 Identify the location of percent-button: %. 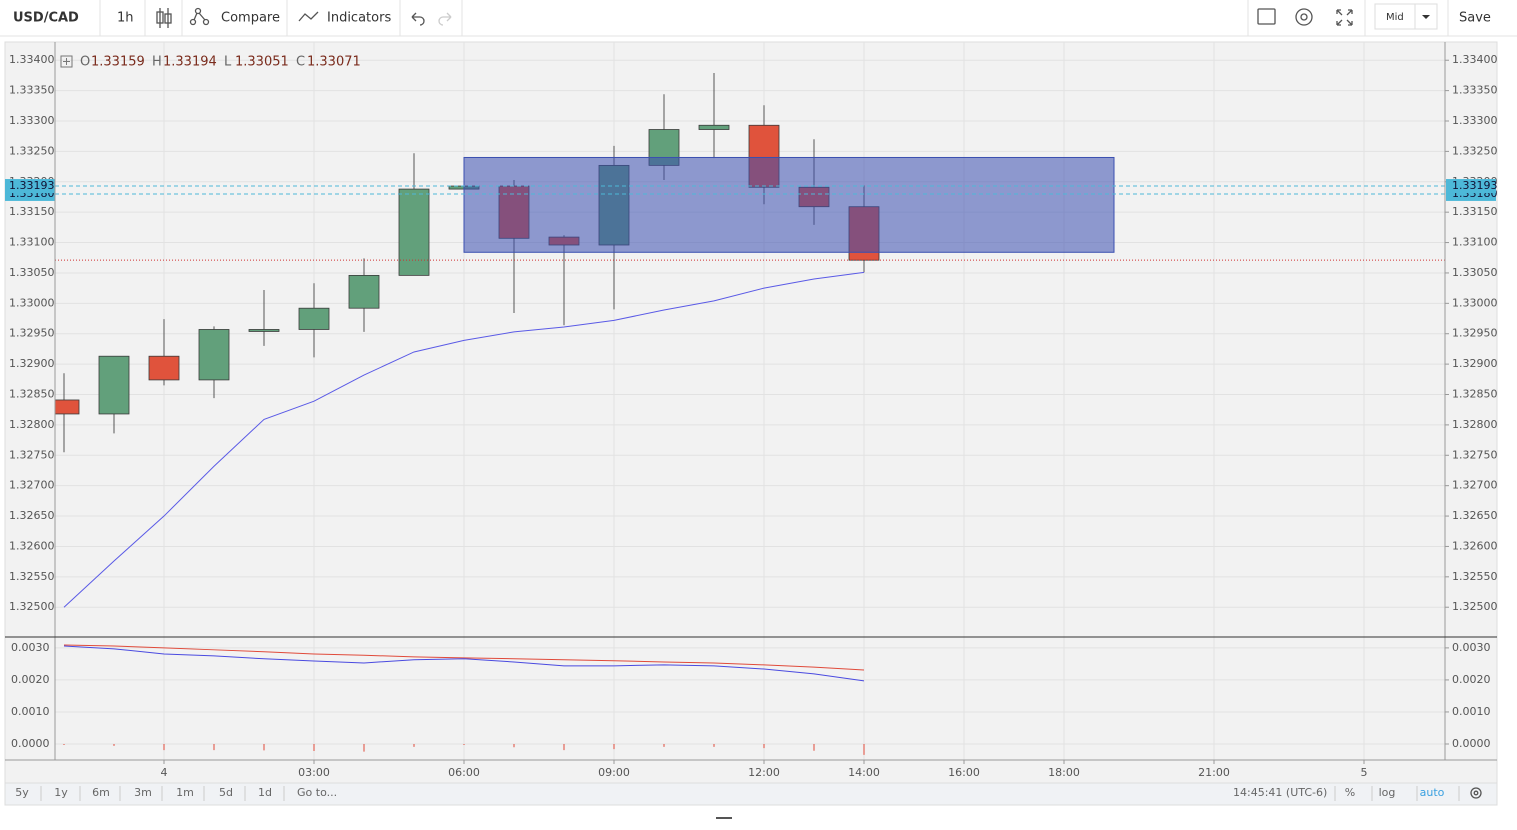
(1350, 792).